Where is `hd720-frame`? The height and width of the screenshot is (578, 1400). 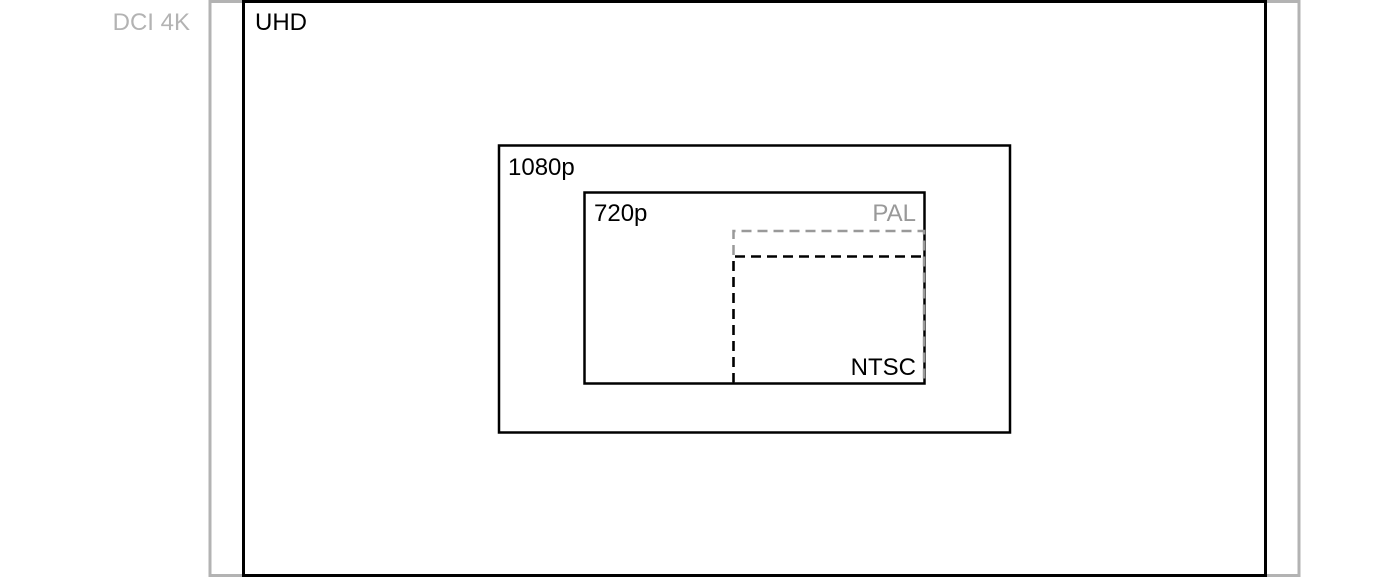 hd720-frame is located at coordinates (754, 288).